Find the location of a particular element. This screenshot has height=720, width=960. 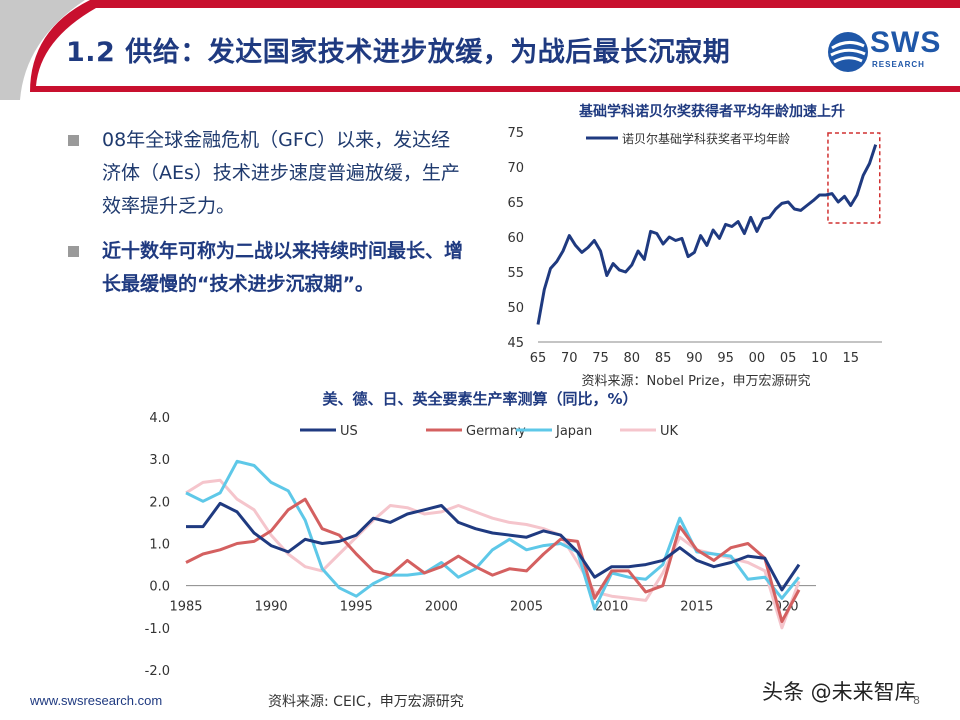

y-tick-label: 65 is located at coordinates (515, 203).